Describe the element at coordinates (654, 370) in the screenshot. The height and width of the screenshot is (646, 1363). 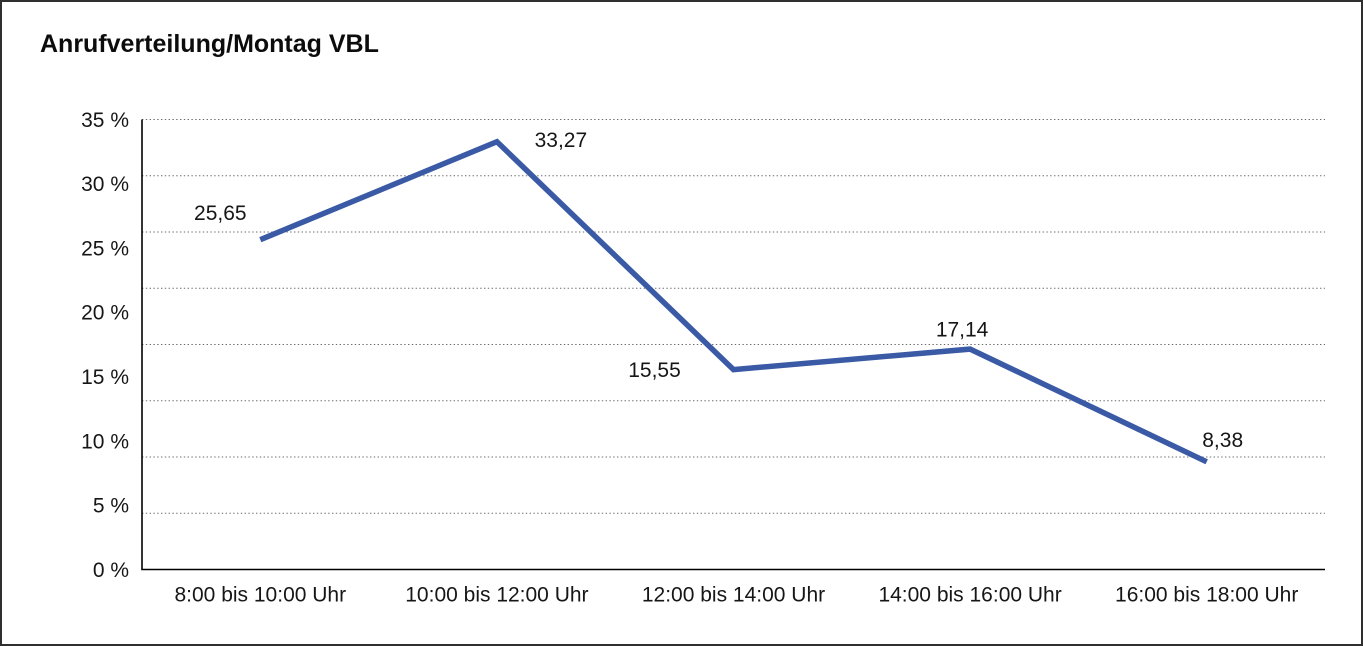
I see `data-label: 15,55` at that location.